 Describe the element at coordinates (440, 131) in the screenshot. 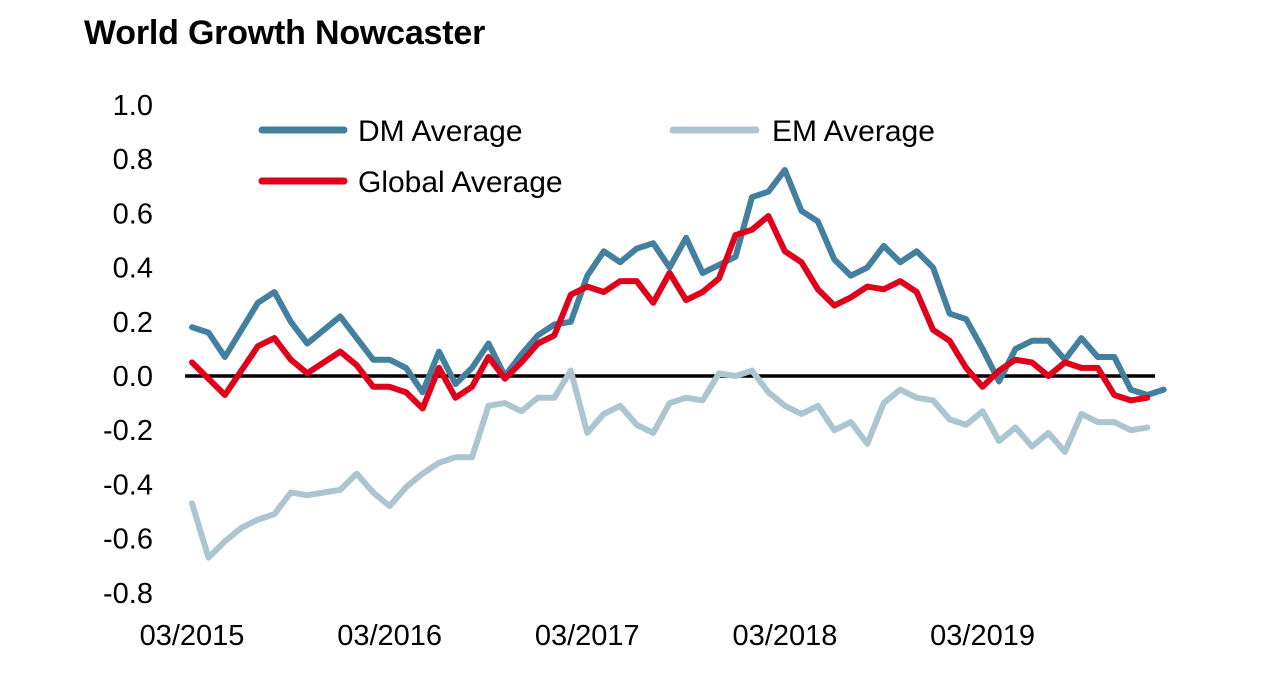

I see `legend-label-dm-average: DM Average` at that location.